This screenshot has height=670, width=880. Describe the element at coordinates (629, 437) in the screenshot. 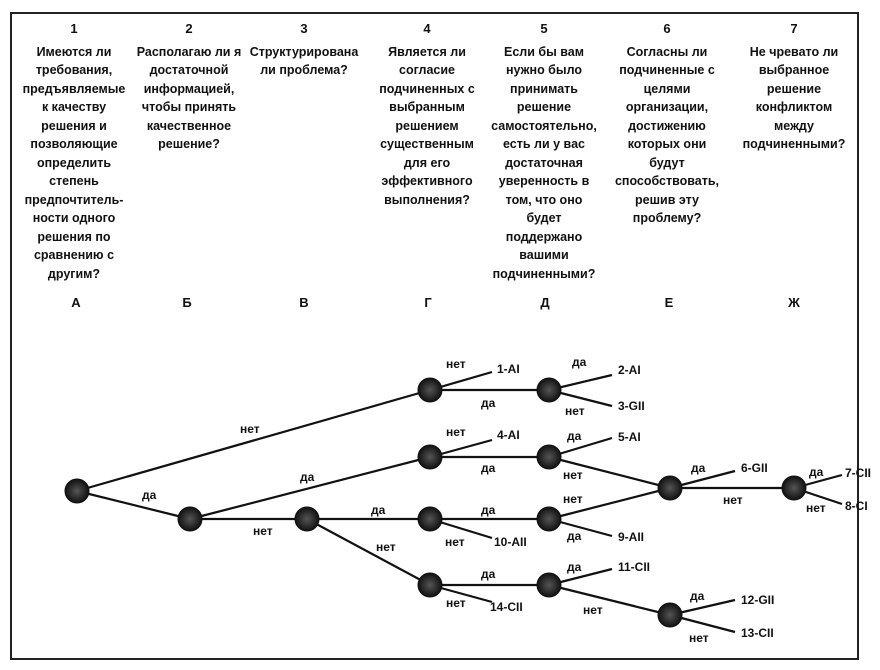

I see `outcome-label: 5-AI` at that location.